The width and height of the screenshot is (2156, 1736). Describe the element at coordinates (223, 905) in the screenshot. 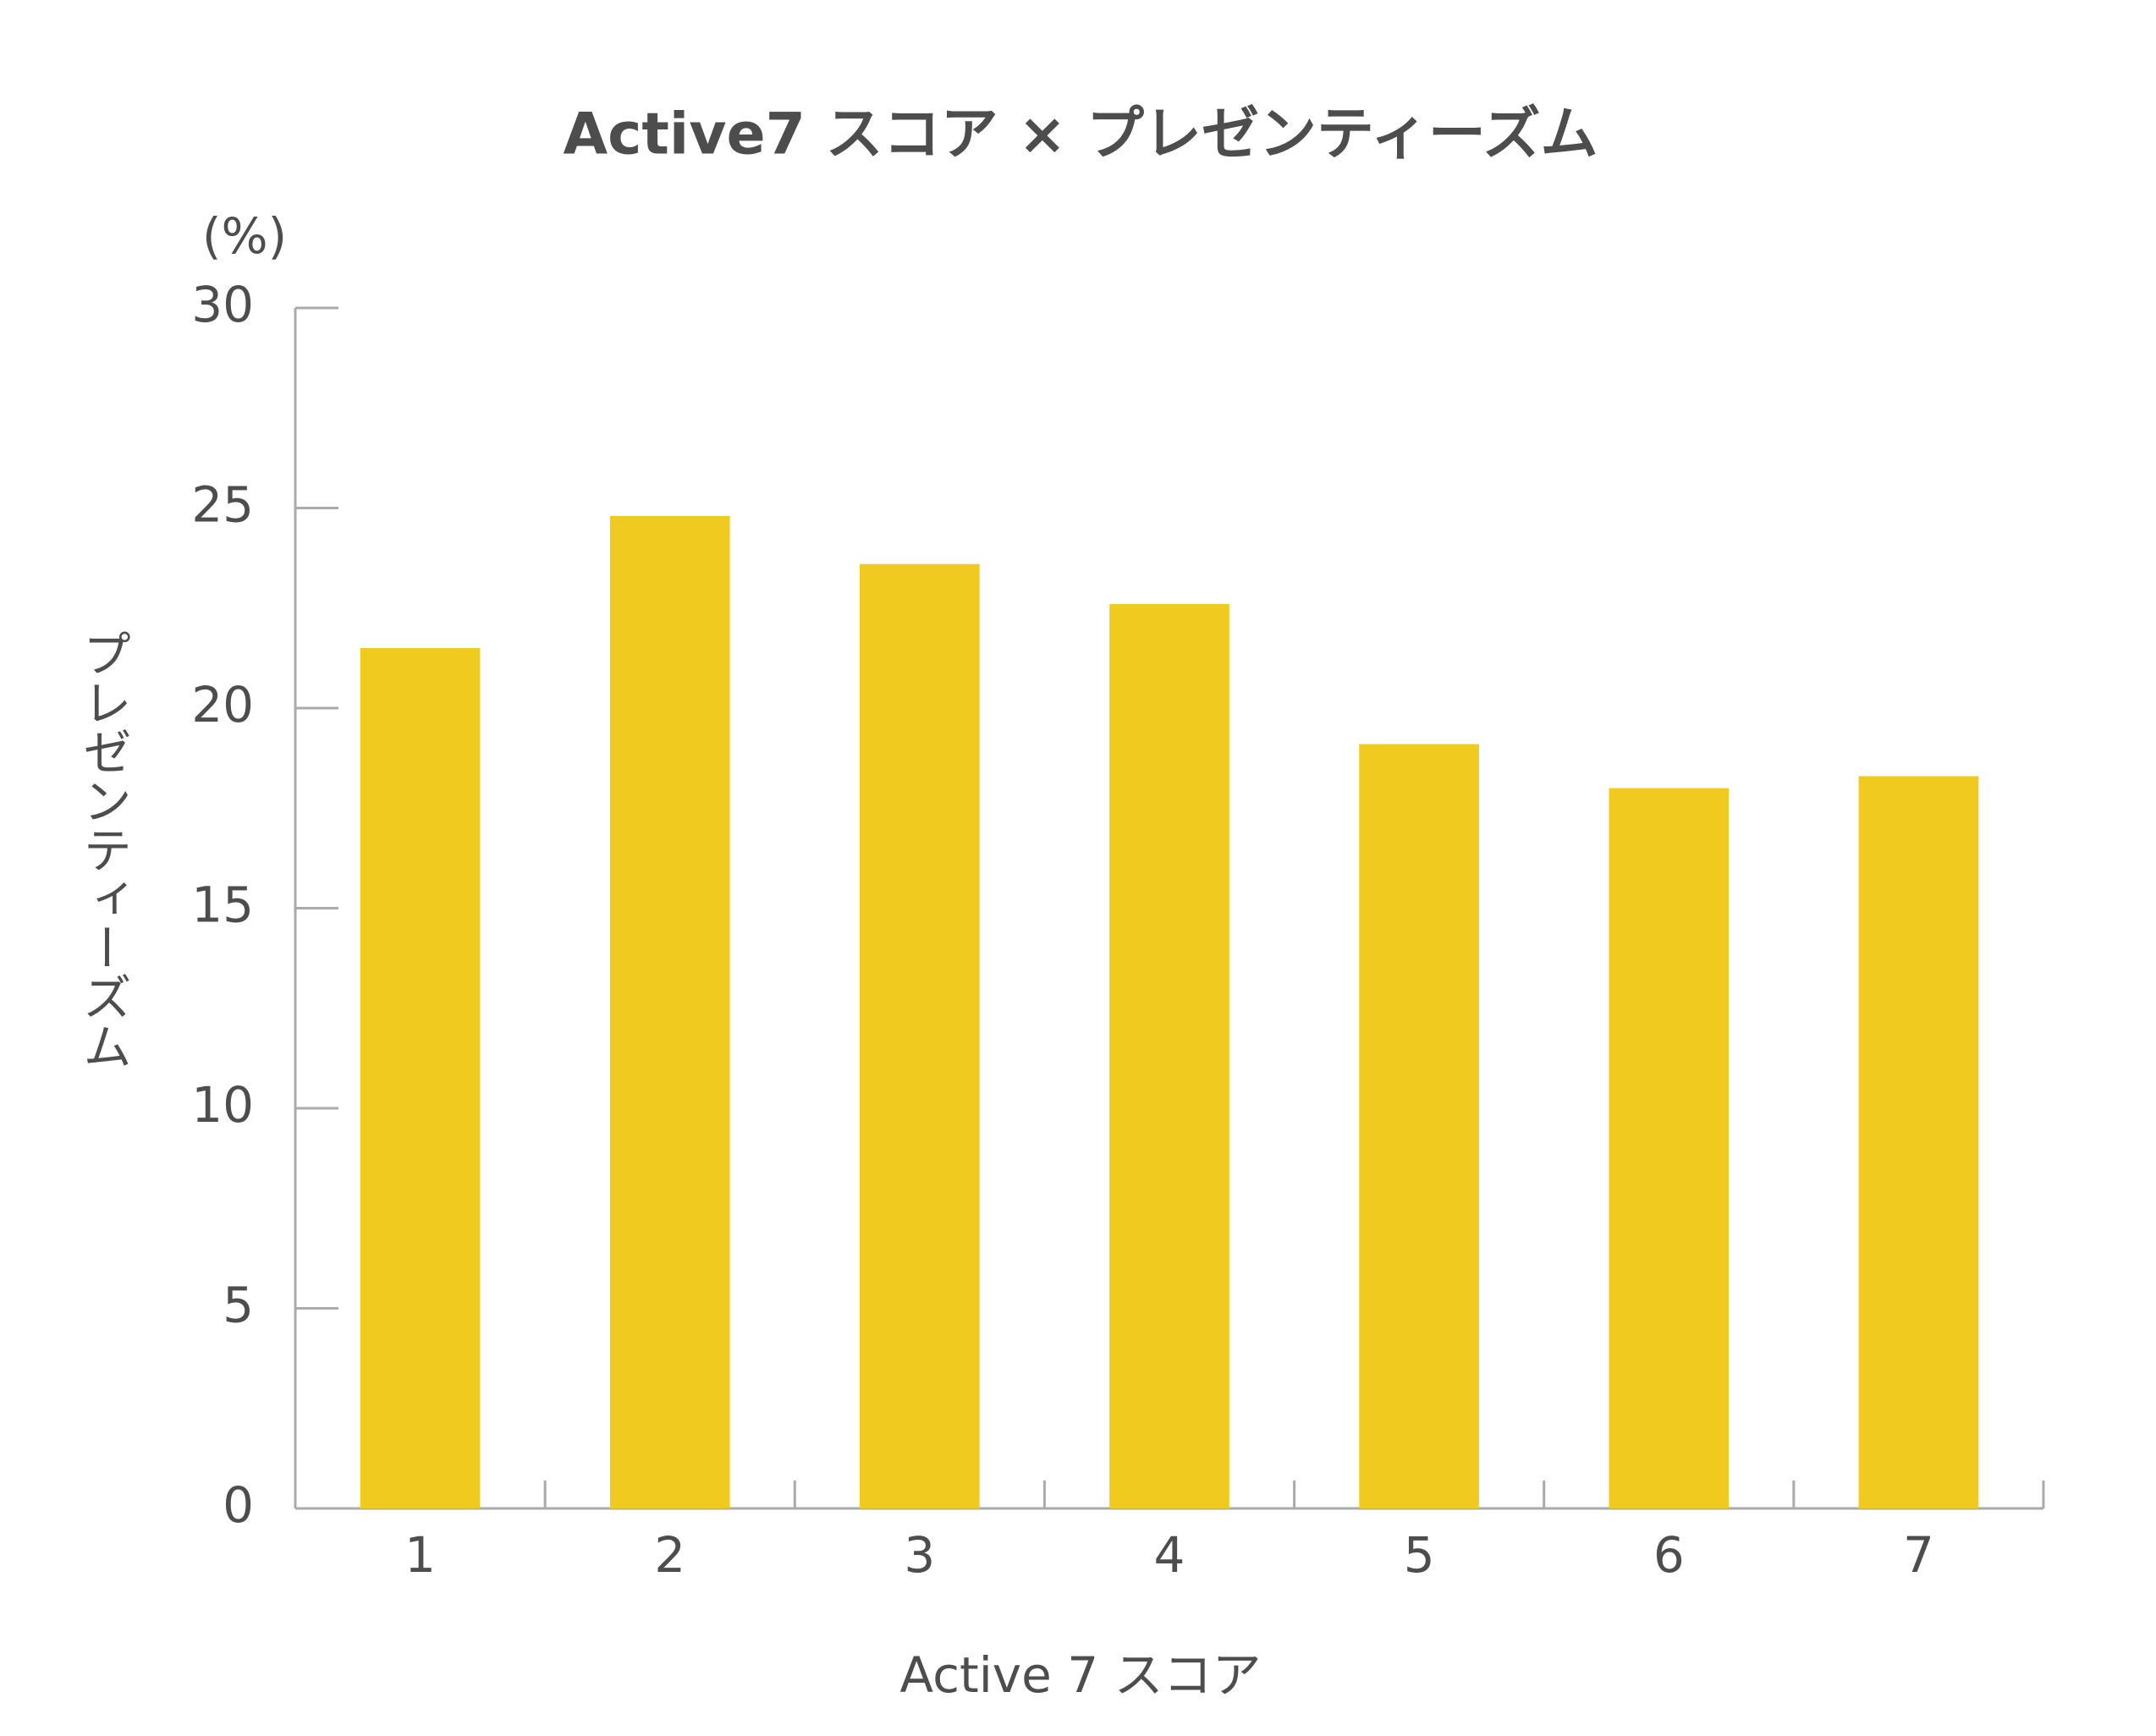

I see `y-tick-label: 15` at that location.